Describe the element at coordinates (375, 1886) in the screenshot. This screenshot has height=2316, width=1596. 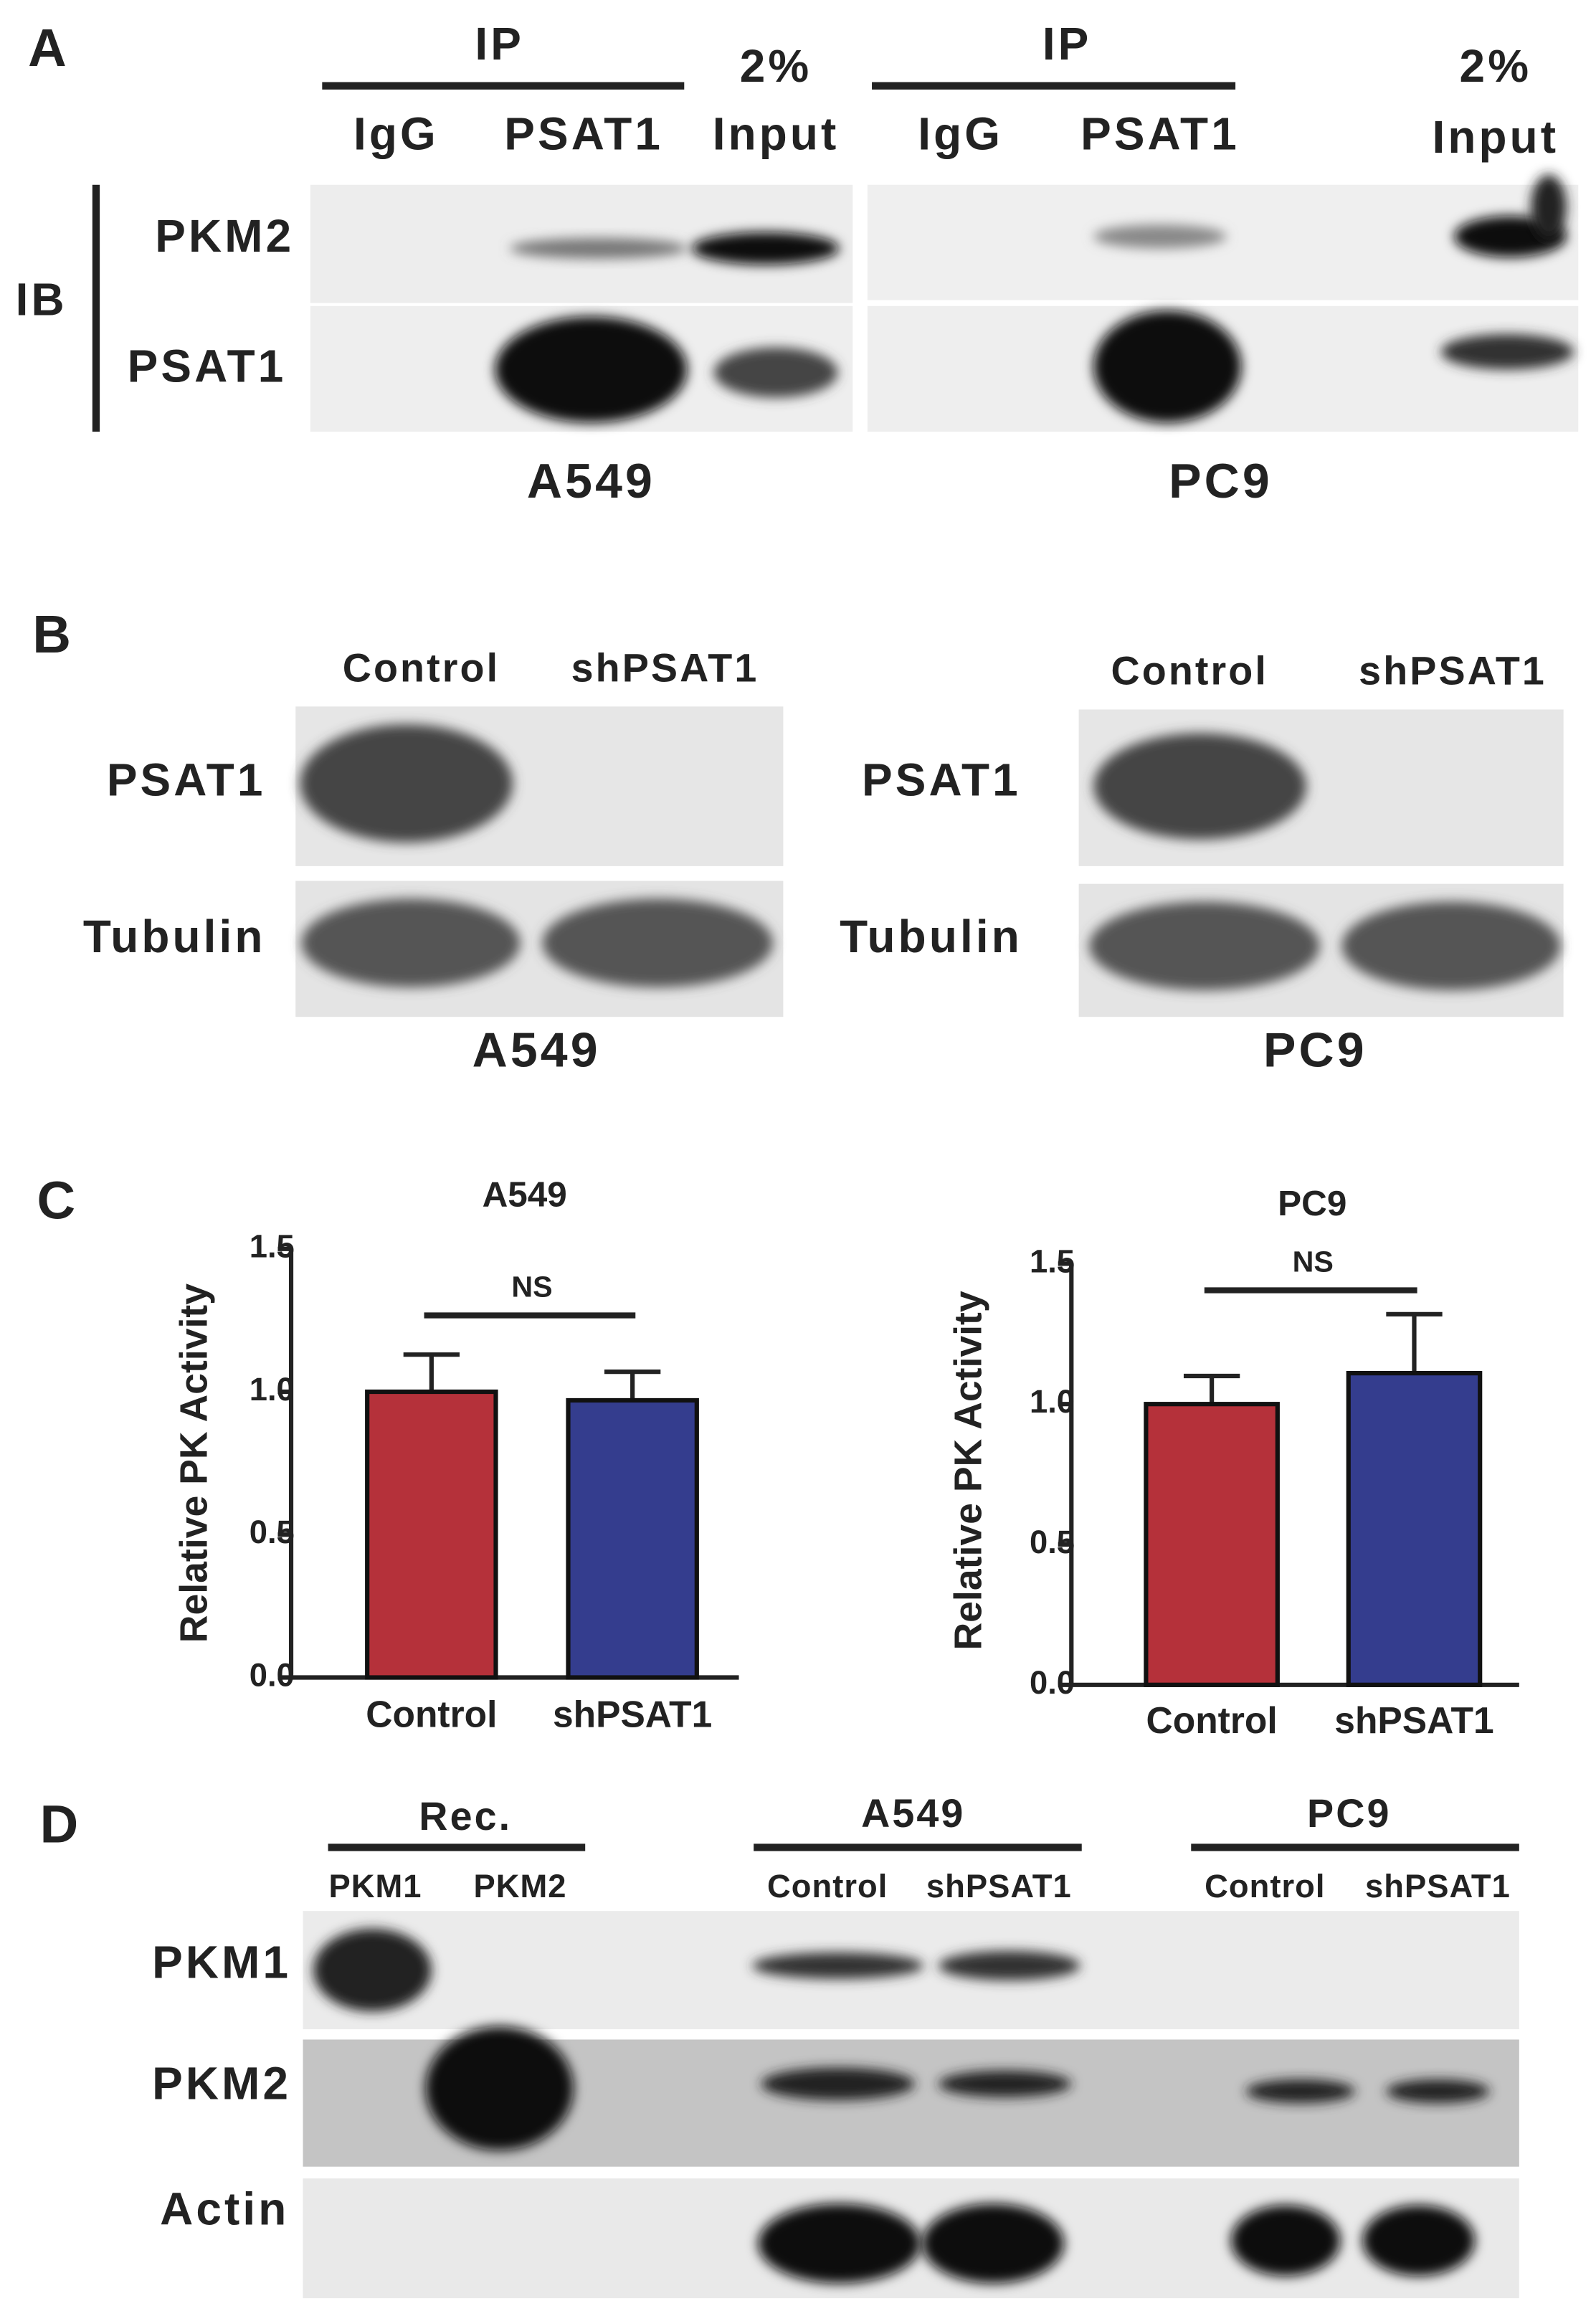
I see `lane-label: PKM1` at that location.